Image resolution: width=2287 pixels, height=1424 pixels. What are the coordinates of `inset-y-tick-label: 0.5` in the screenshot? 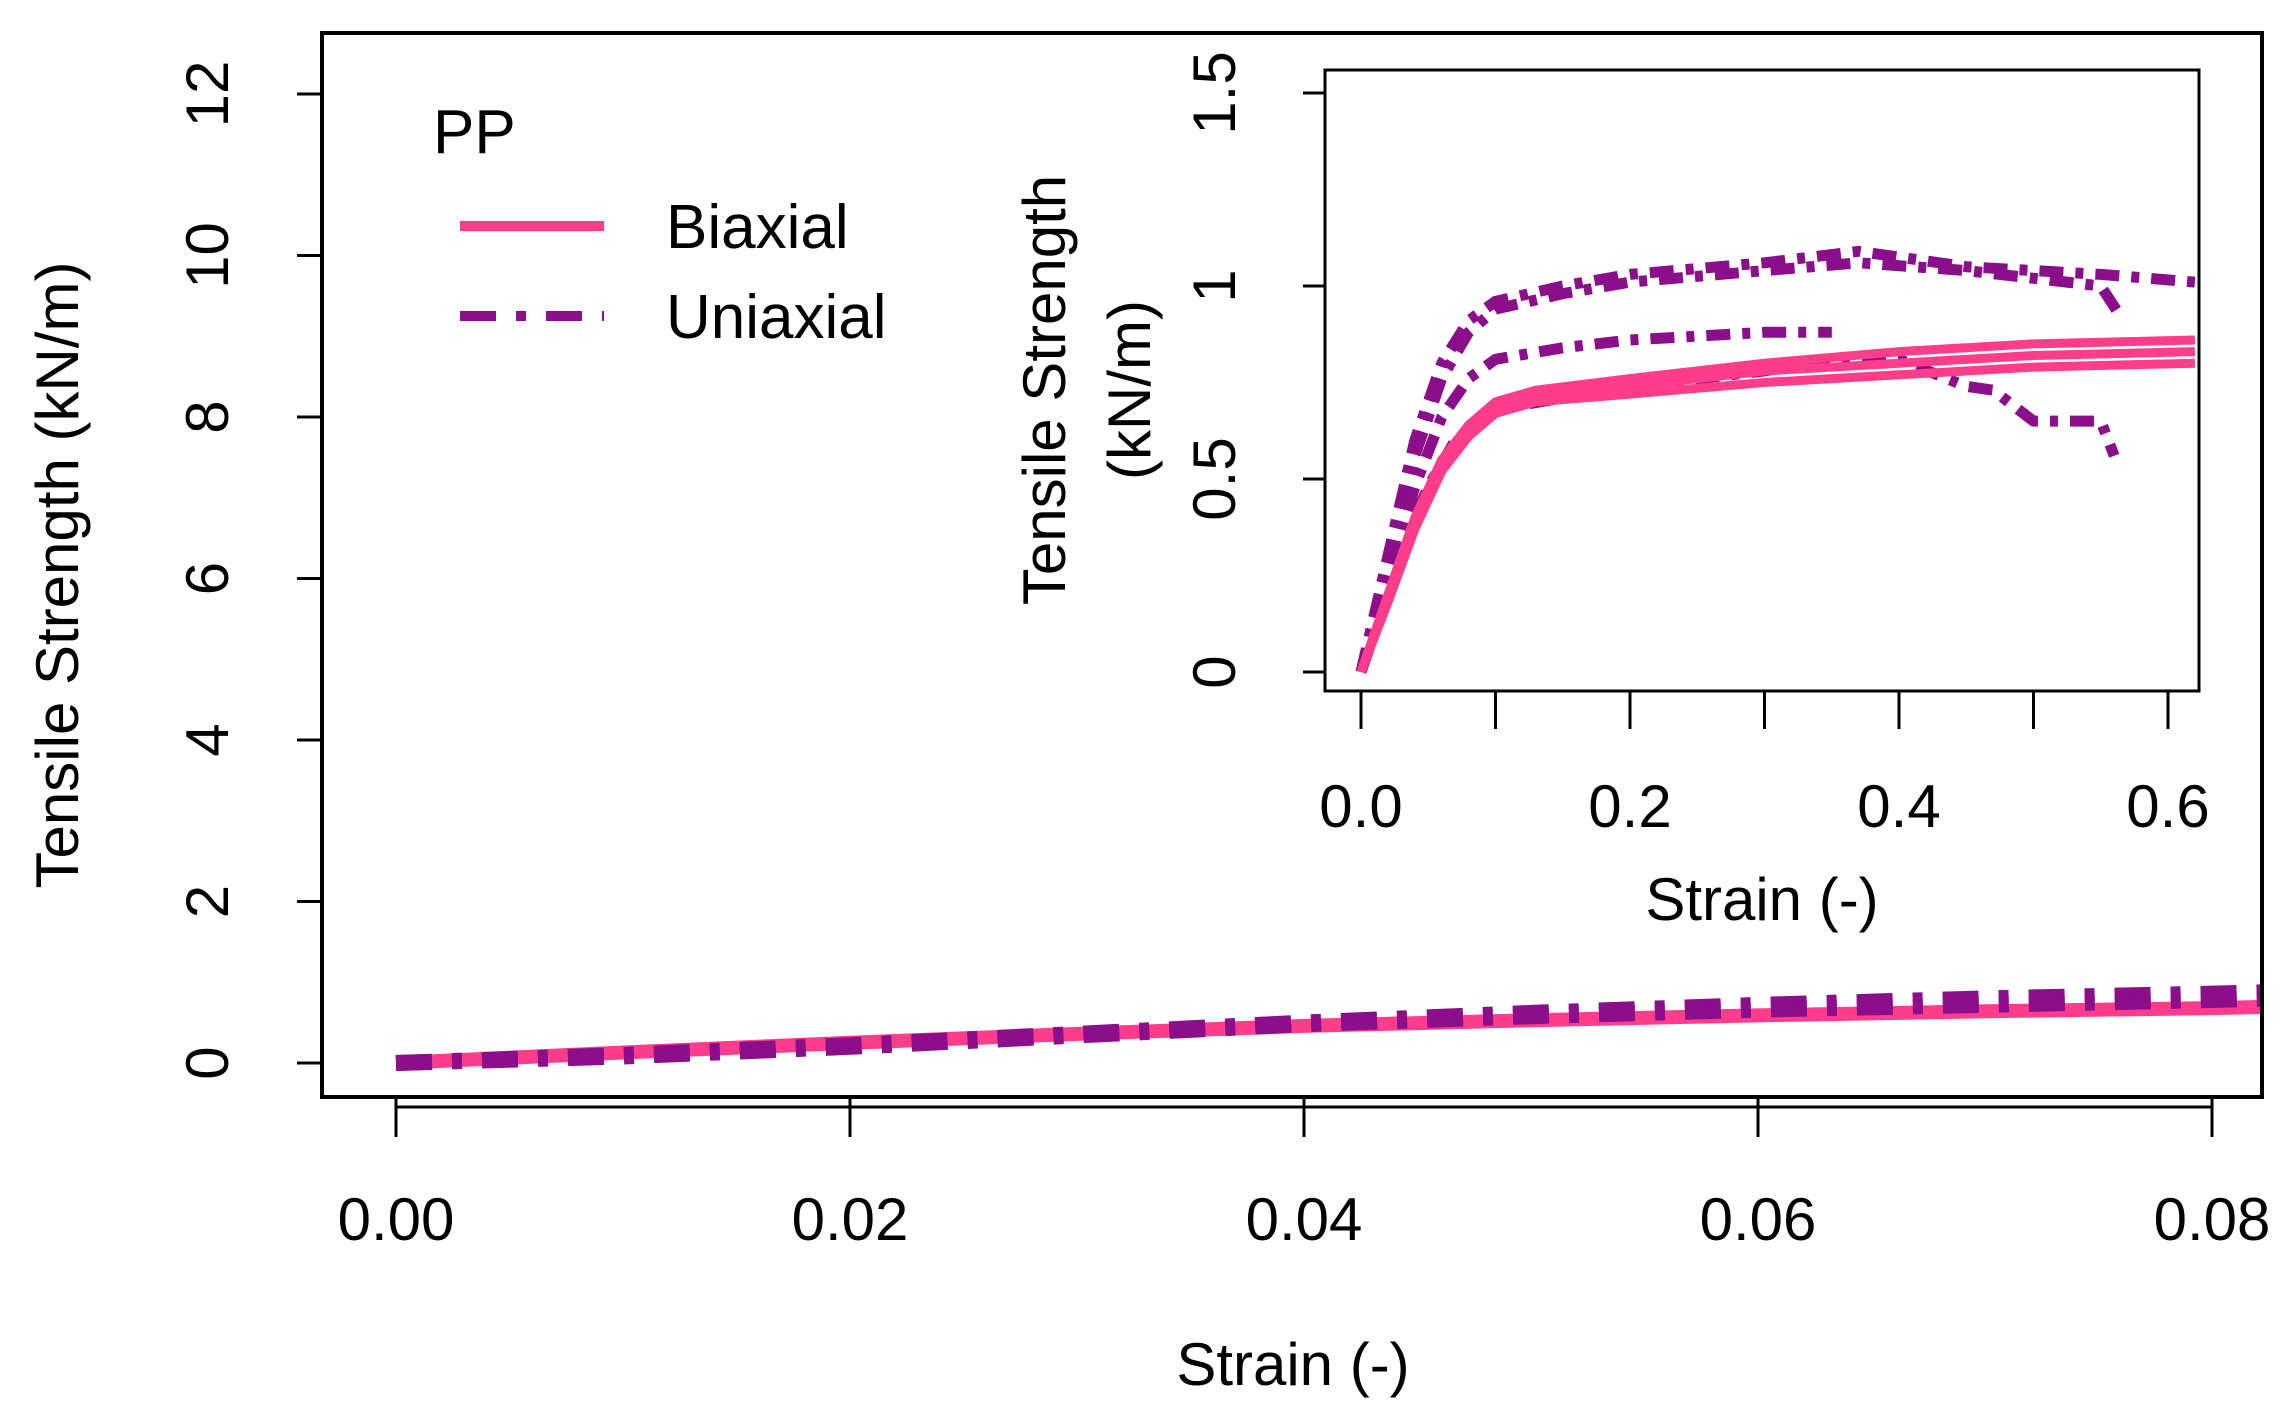 It's located at (1214, 478).